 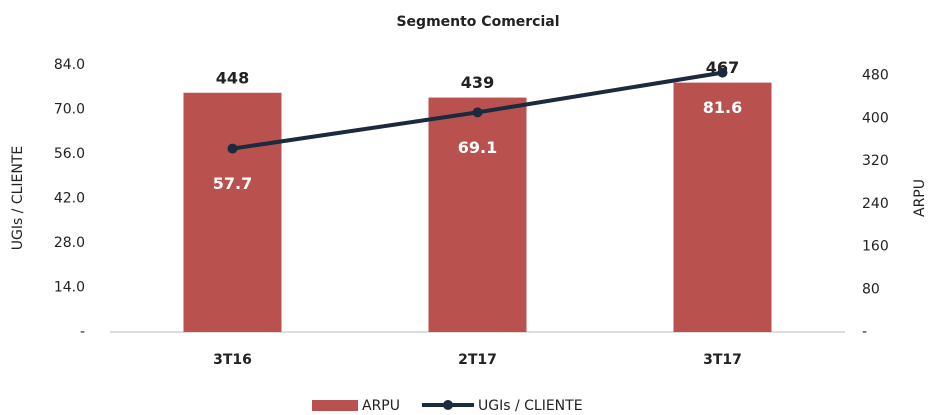 What do you see at coordinates (69, 154) in the screenshot?
I see `y-tick-label: 56.0` at bounding box center [69, 154].